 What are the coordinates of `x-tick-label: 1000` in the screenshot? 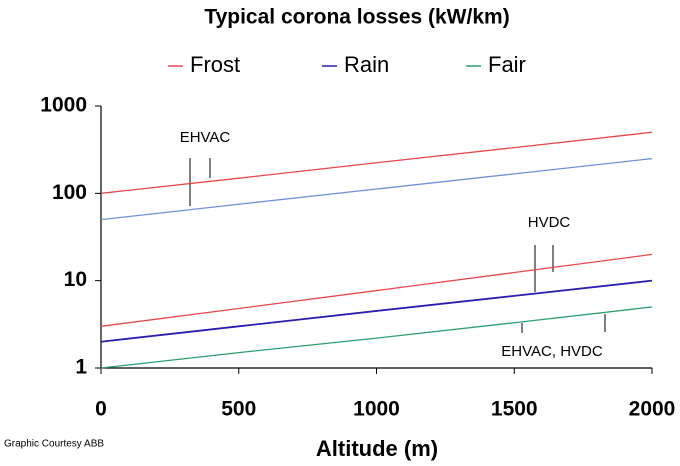 It's located at (376, 409).